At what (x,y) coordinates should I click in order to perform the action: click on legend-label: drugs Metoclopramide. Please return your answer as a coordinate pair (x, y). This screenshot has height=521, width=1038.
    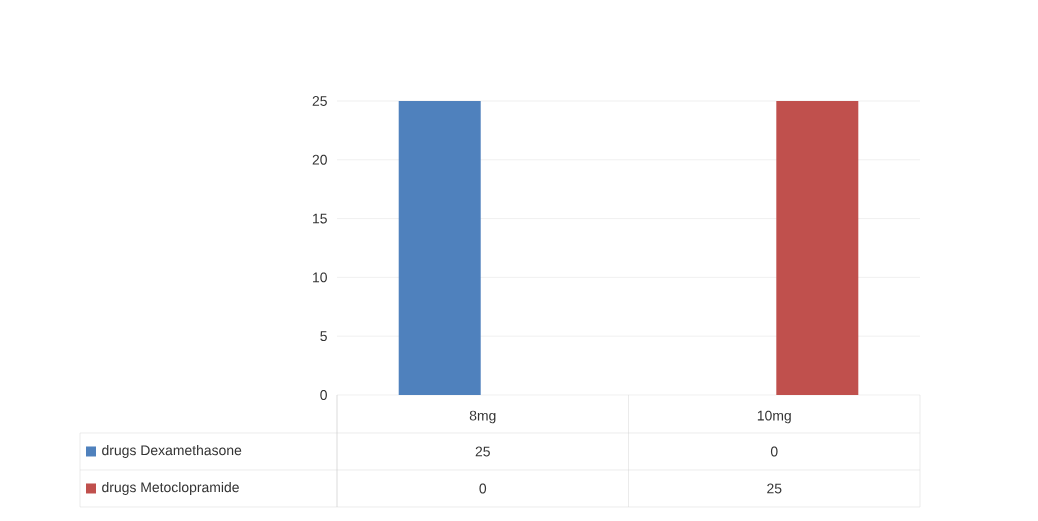
    Looking at the image, I should click on (170, 488).